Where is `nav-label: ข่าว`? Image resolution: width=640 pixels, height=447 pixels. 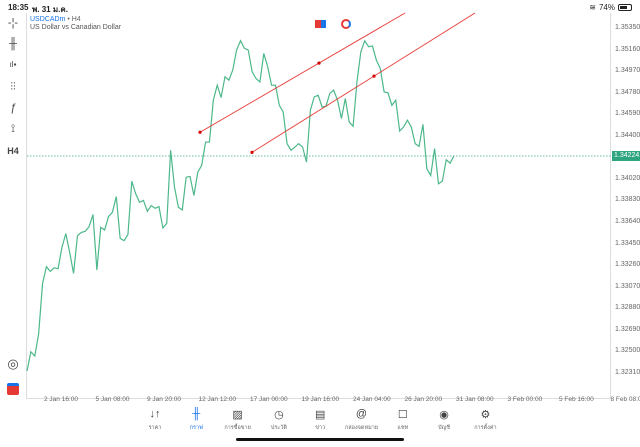 nav-label: ข่าว is located at coordinates (320, 428).